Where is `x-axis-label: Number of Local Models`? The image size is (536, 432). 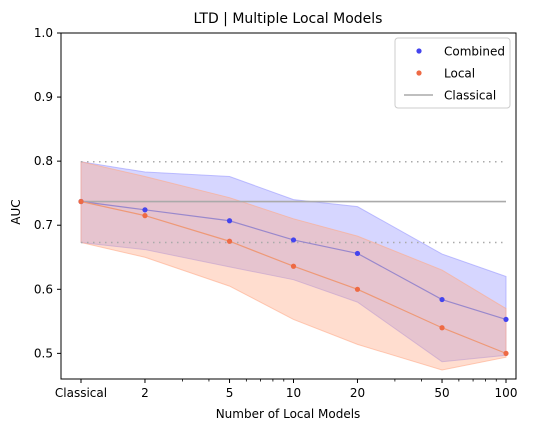 x-axis-label: Number of Local Models is located at coordinates (288, 414).